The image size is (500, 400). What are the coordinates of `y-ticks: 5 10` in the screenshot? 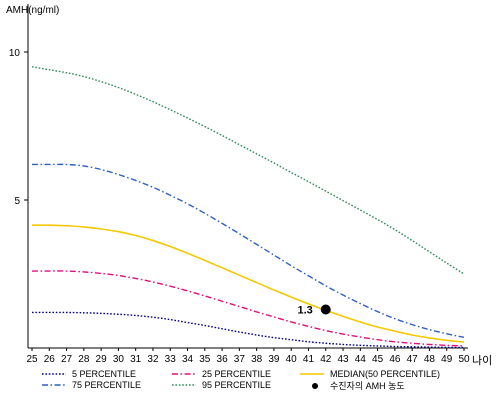 It's located at (18, 127).